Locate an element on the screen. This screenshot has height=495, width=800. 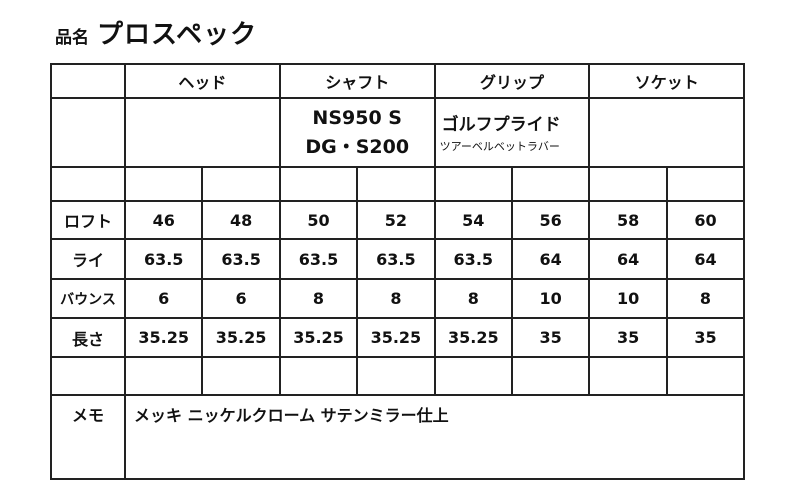
head-spec is located at coordinates (202, 132).